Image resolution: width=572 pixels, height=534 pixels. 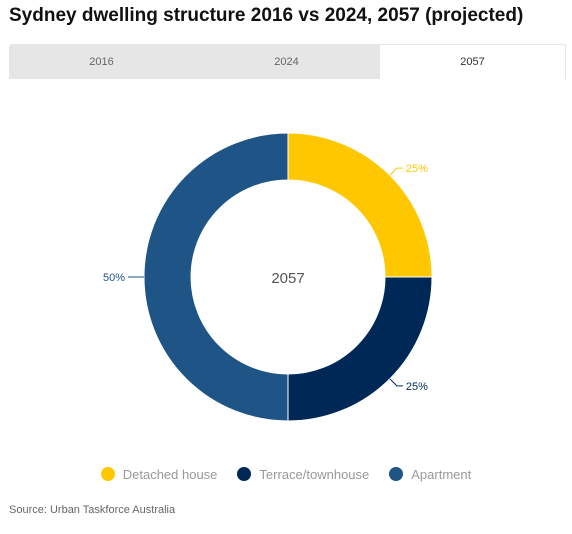 I want to click on legend-label-terrace-townhouse: Terrace/townhouse, so click(x=314, y=474).